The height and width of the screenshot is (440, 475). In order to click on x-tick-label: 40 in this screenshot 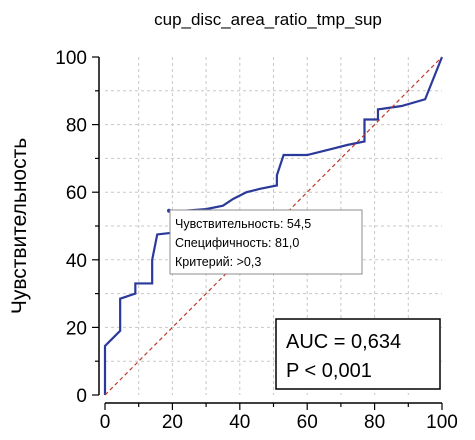, I will do `click(239, 422)`.